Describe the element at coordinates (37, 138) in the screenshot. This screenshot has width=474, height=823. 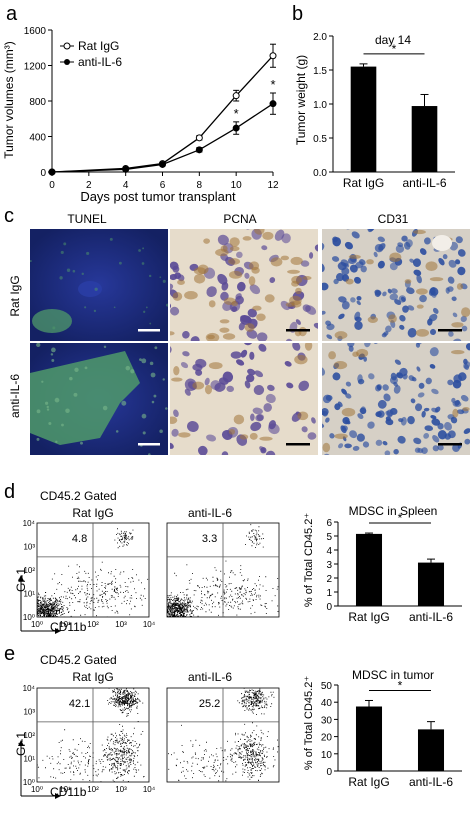
I see `y-tick-label-a: 400` at that location.